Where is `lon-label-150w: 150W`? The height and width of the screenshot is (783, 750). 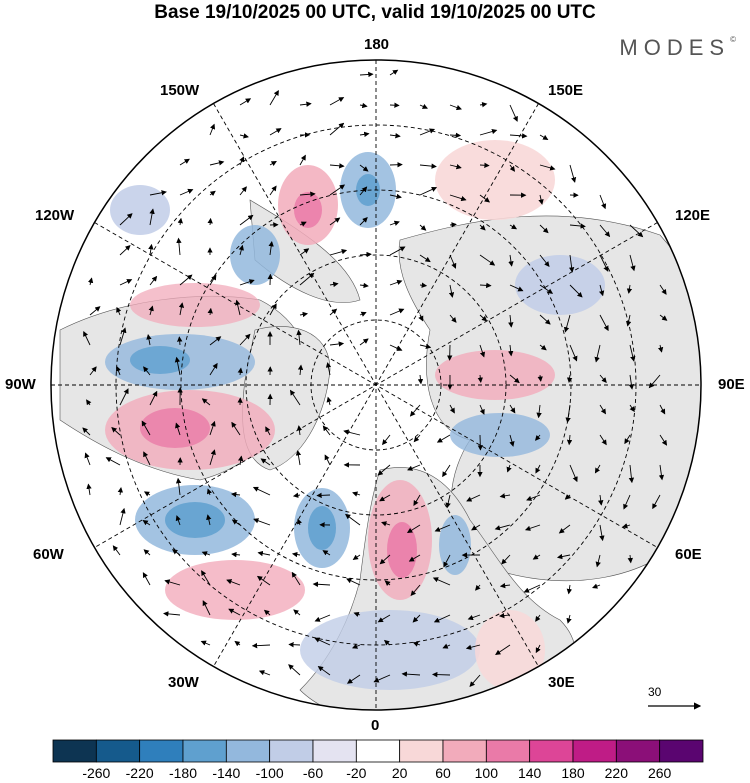 lon-label-150w: 150W is located at coordinates (180, 90).